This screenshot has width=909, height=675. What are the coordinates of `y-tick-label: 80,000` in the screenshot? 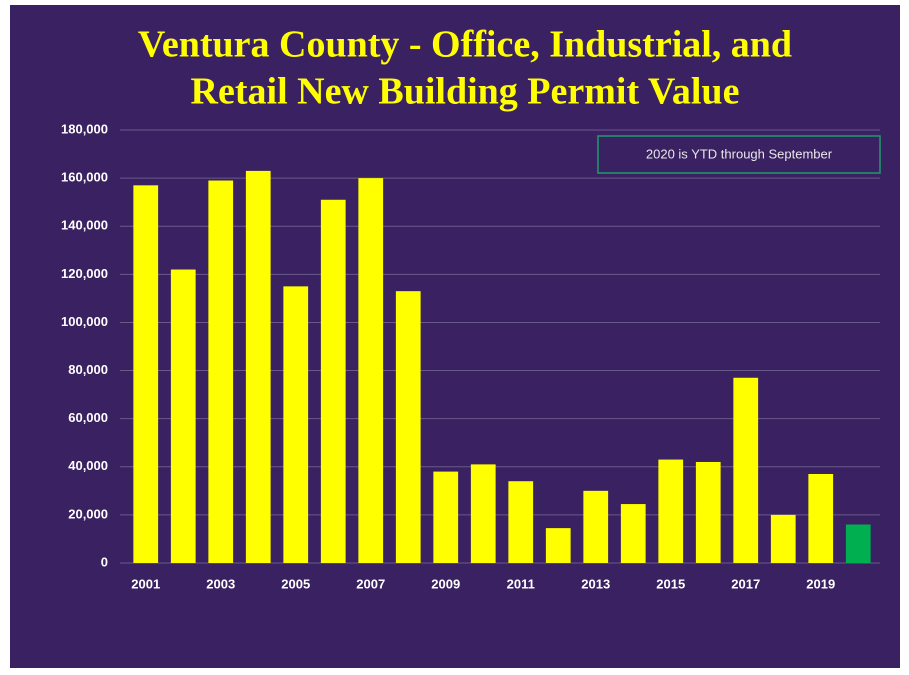 It's located at (88, 369).